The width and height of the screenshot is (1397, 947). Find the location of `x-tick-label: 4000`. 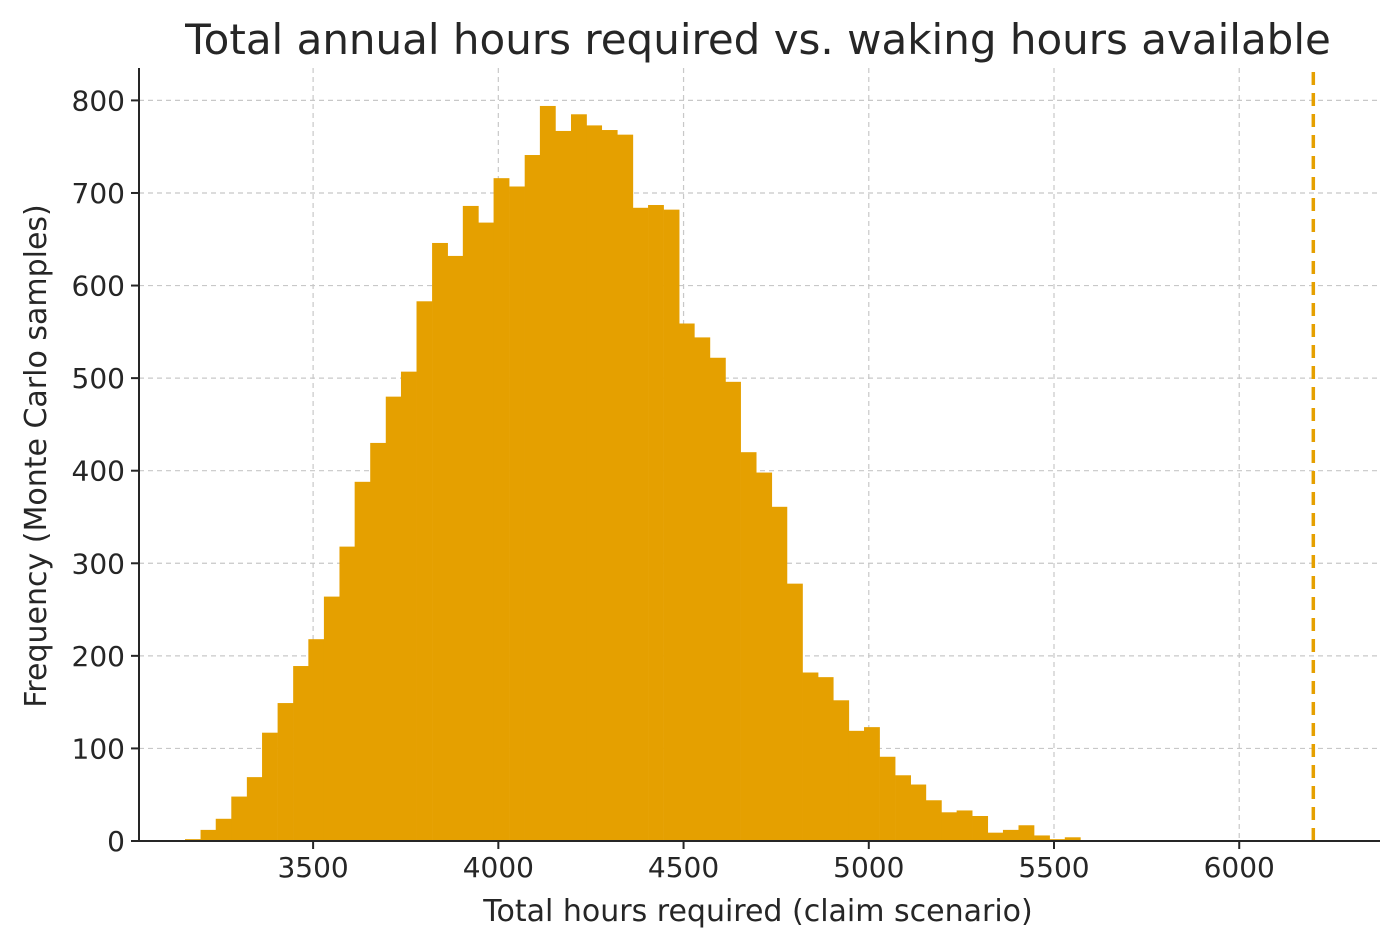

x-tick-label: 4000 is located at coordinates (498, 867).